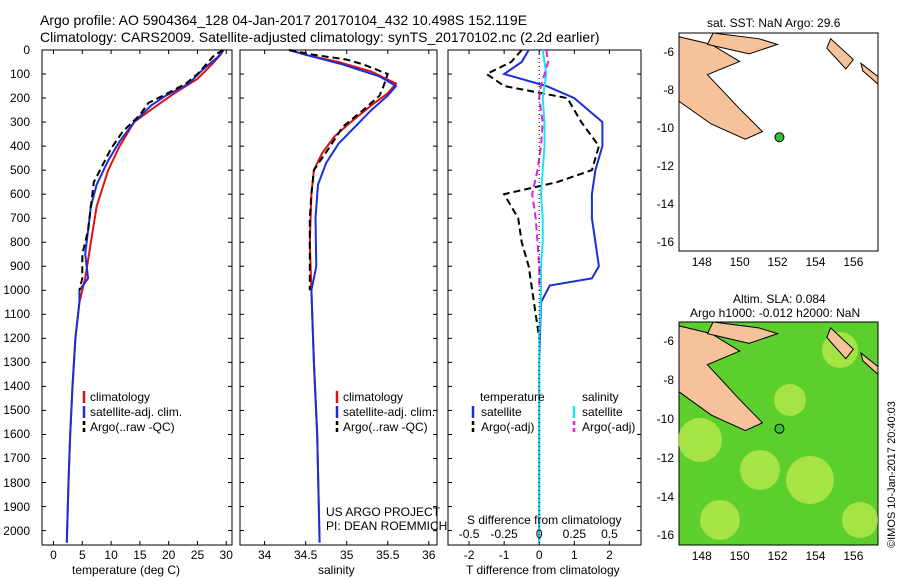 The height and width of the screenshot is (580, 900). What do you see at coordinates (665, 457) in the screenshot?
I see `map-y-label: -12` at bounding box center [665, 457].